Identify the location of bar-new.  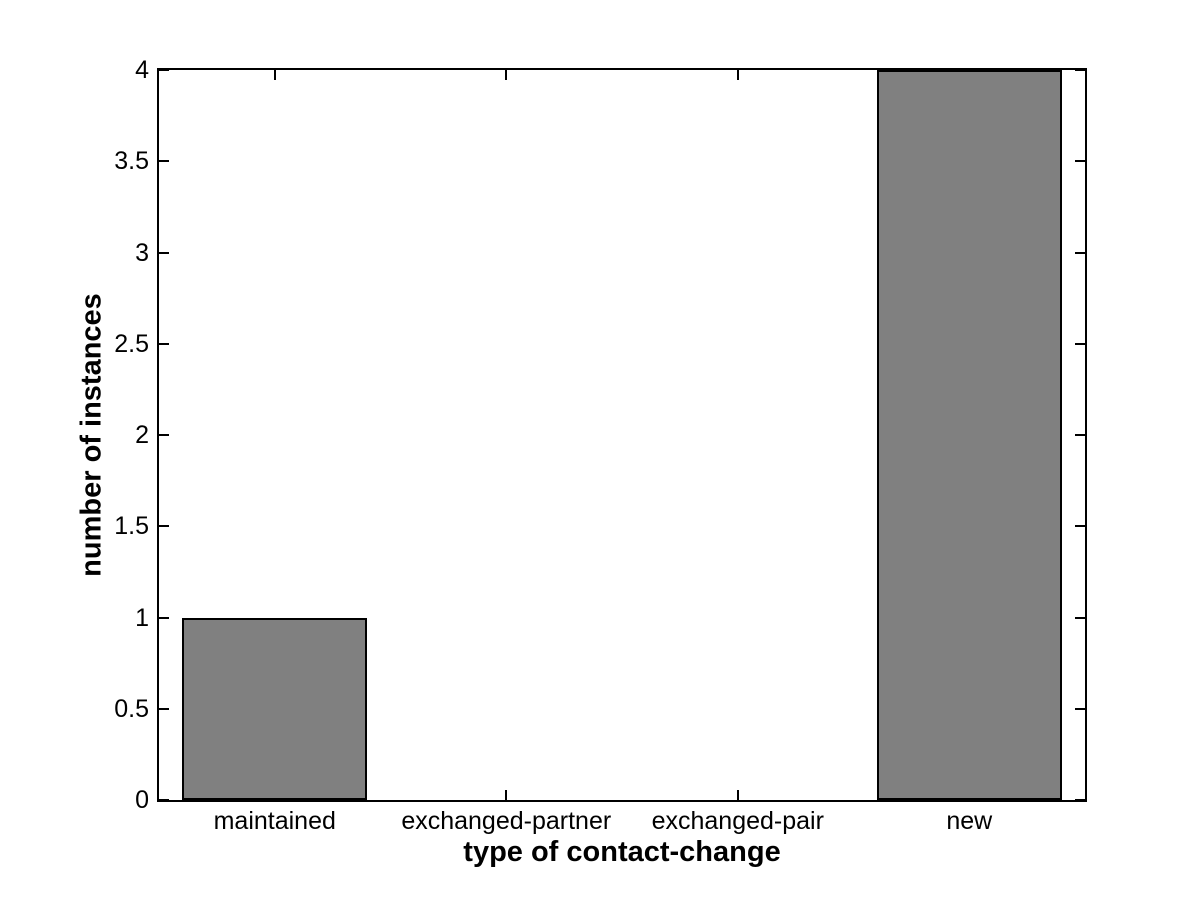
(969, 435).